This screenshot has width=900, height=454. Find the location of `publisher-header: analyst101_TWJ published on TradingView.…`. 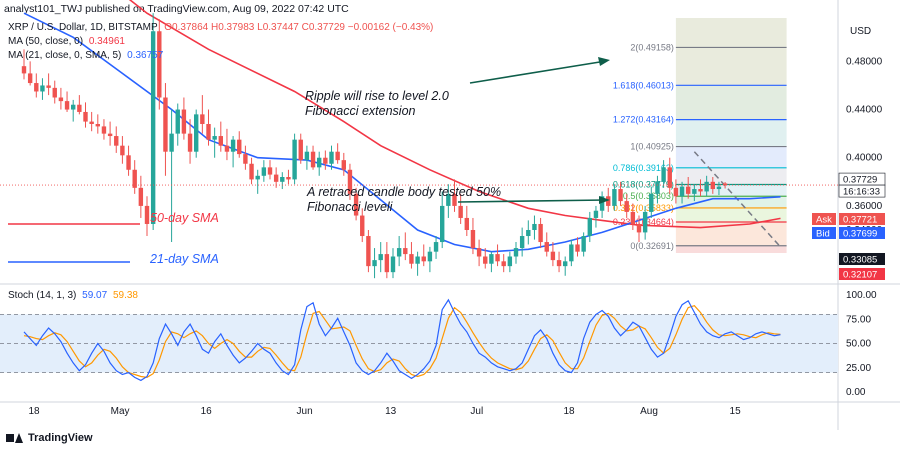

publisher-header: analyst101_TWJ published on TradingView.… is located at coordinates (176, 9).